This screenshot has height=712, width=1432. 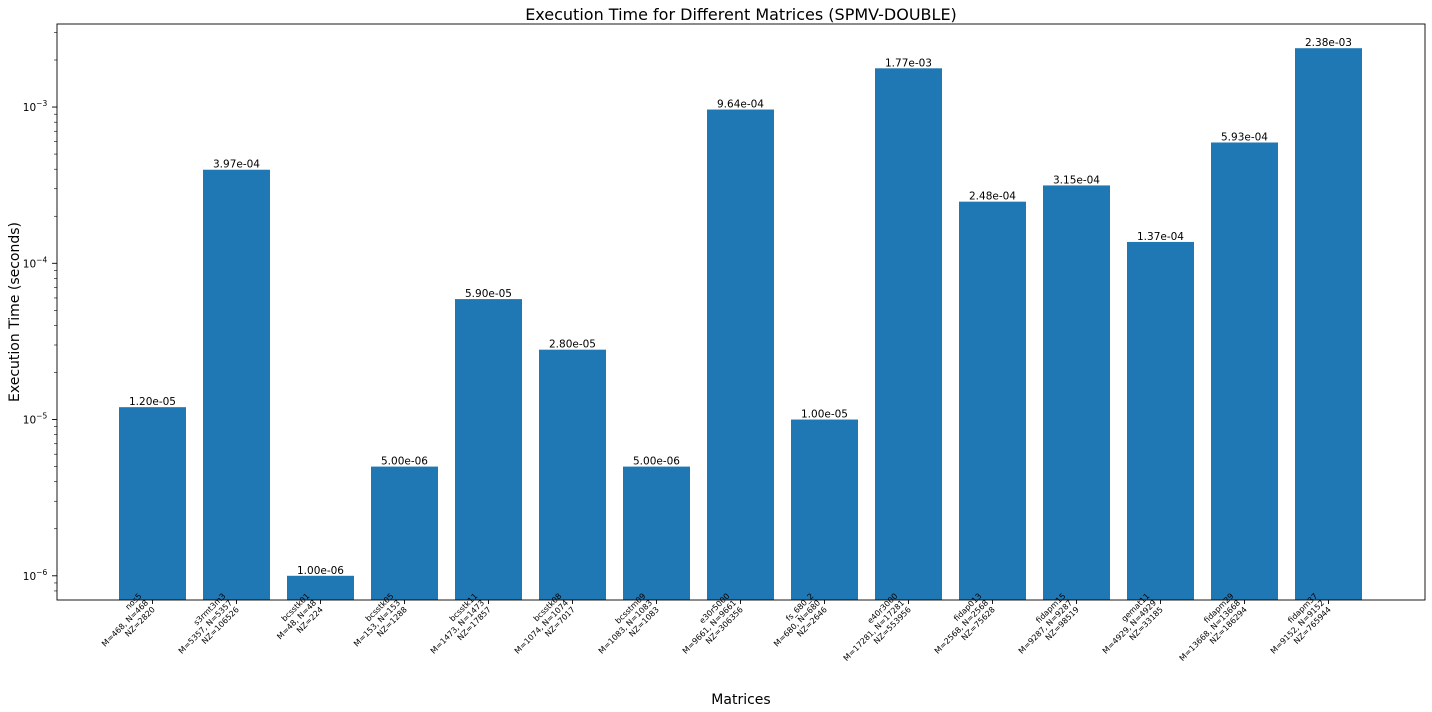 I want to click on x-tick-label-8: e30r5000M=9661, N=9661NZ=306356, so click(x=709, y=627).